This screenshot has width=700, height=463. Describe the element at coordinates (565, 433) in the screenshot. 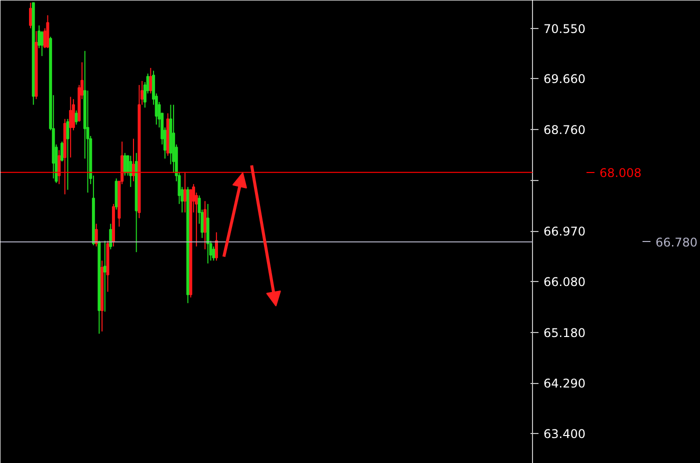

I see `y-tick-label: 63.400` at that location.